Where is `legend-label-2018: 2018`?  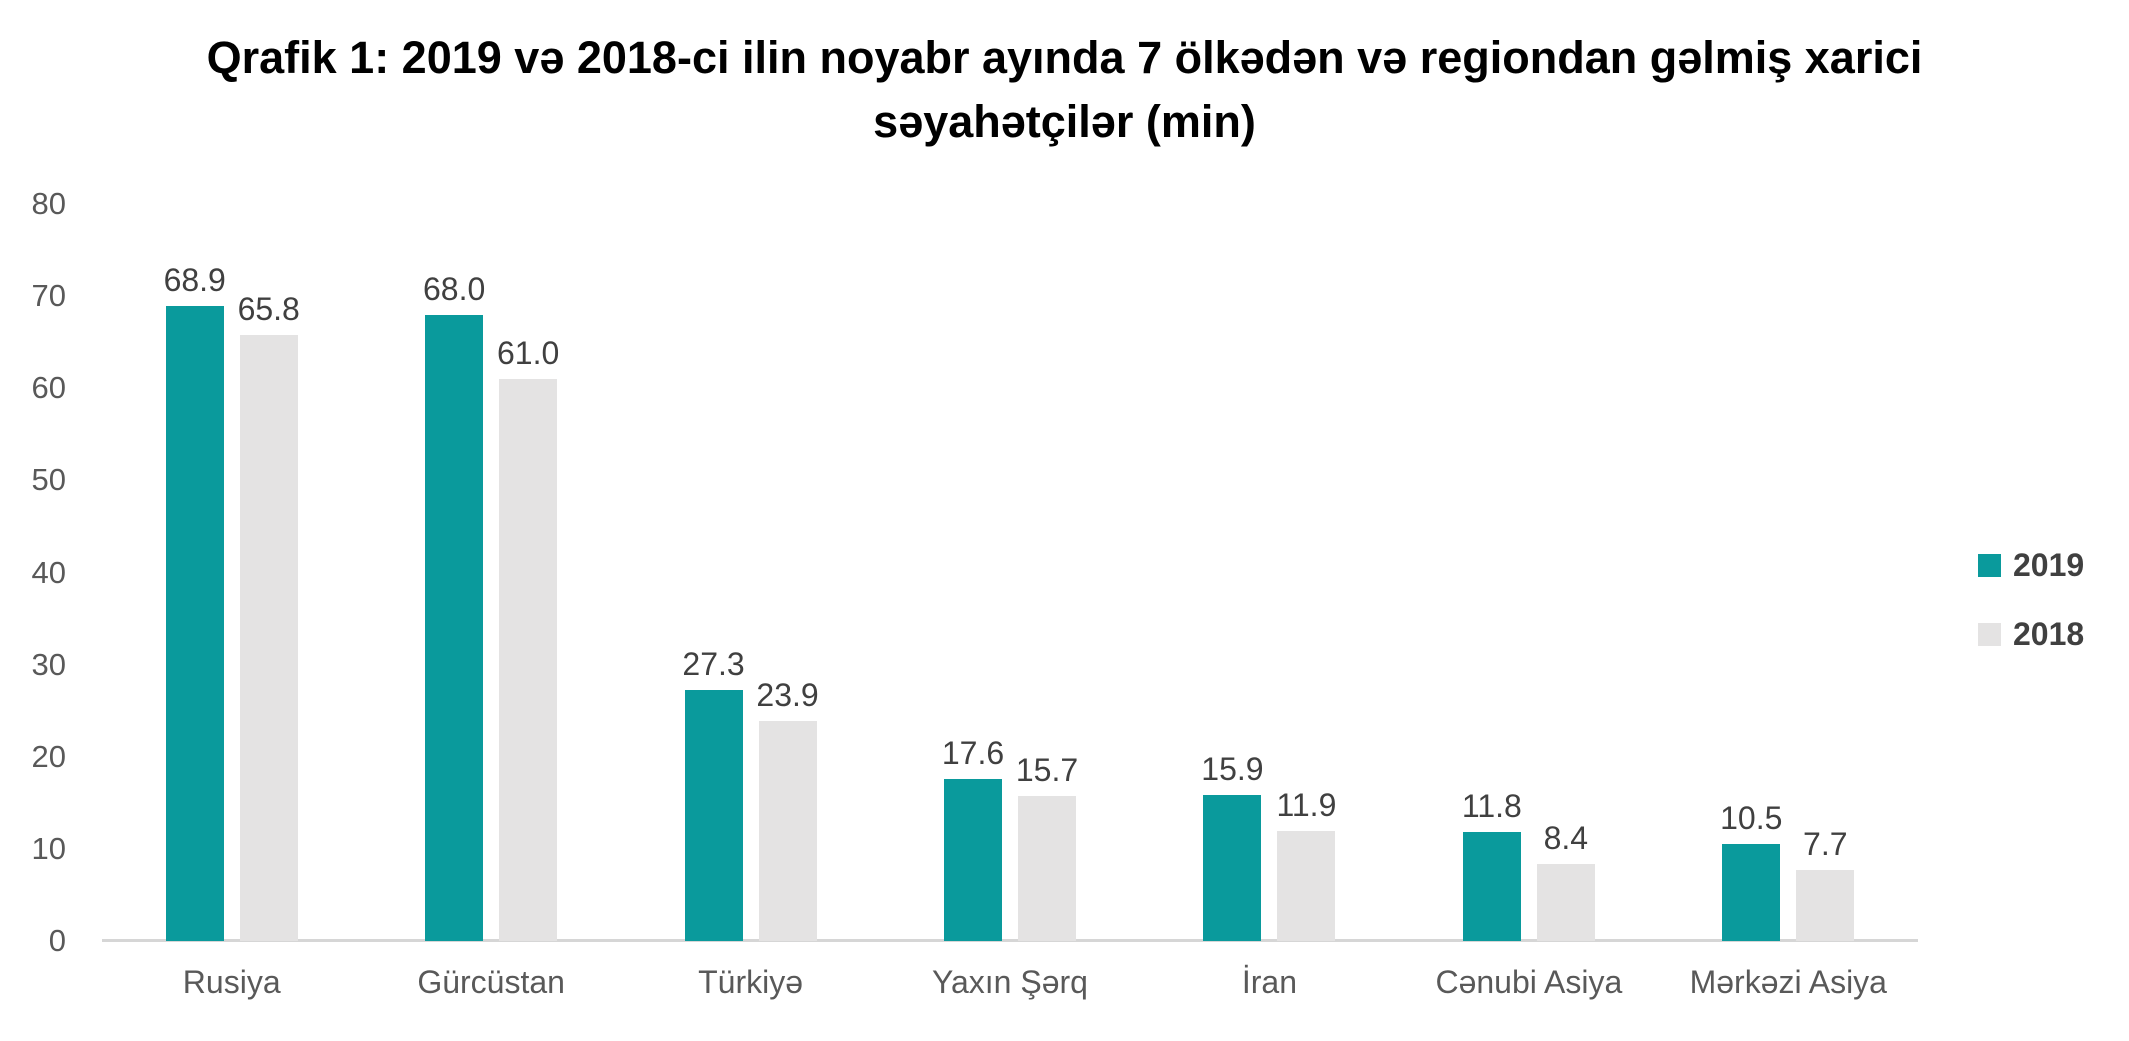 legend-label-2018: 2018 is located at coordinates (2049, 634).